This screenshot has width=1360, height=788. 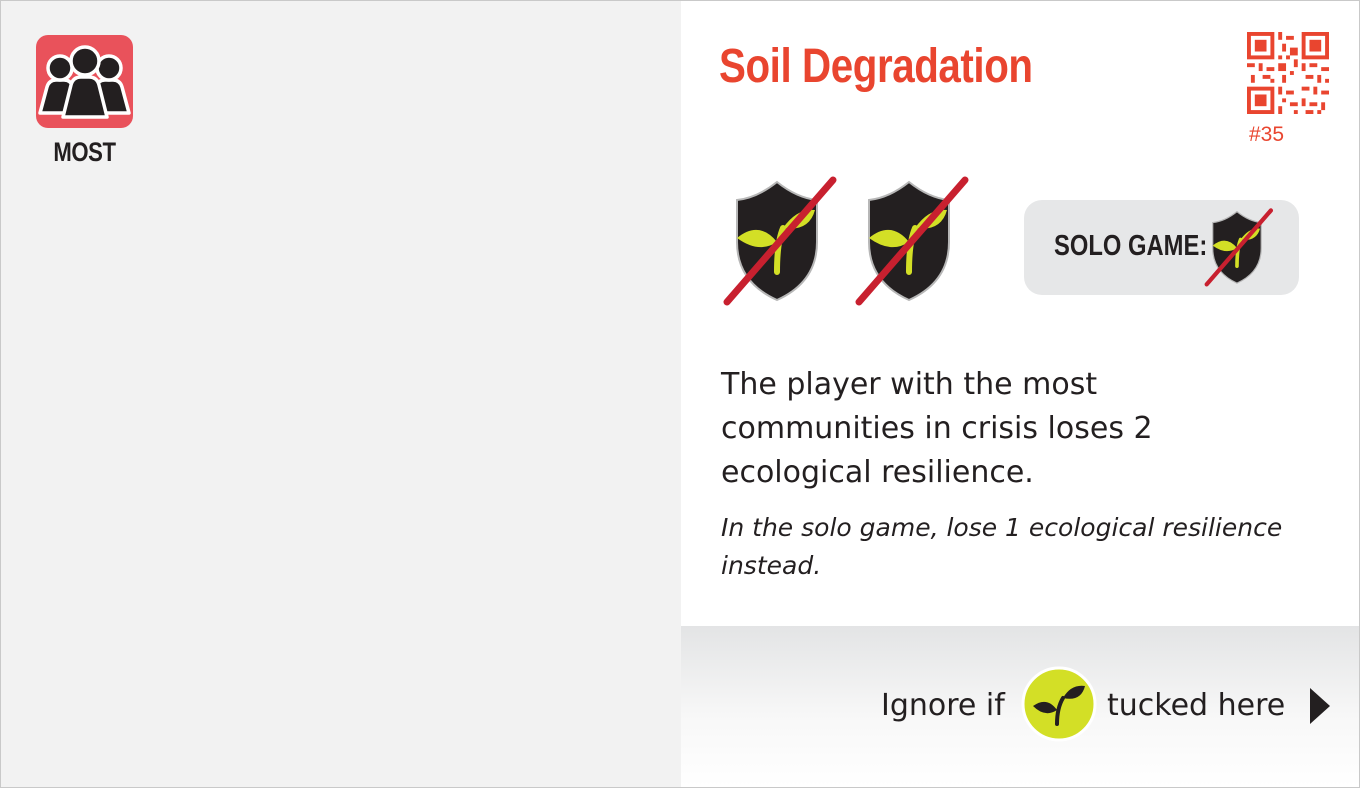 I want to click on solo-game-panel: SOLO GAME:, so click(x=1161, y=247).